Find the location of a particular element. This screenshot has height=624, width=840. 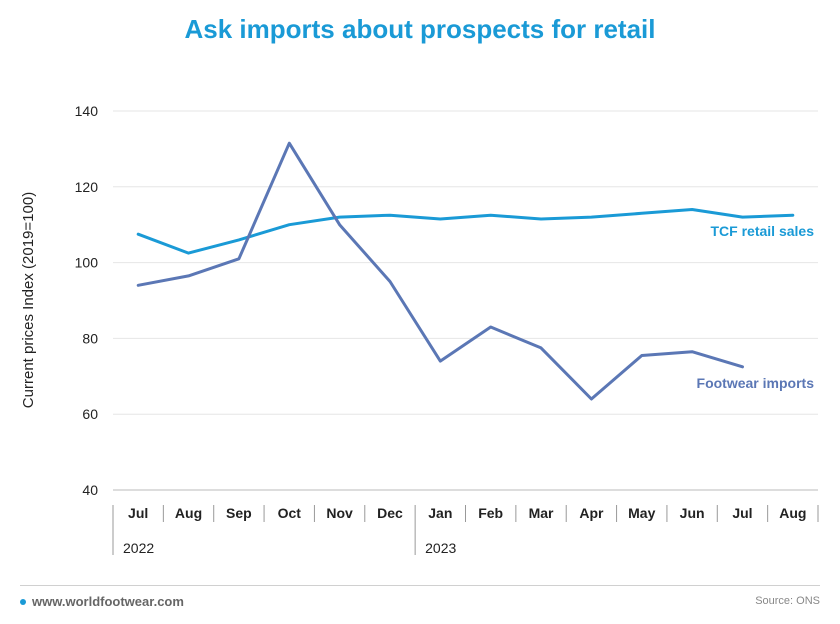

x-tick-label: May is located at coordinates (641, 513).